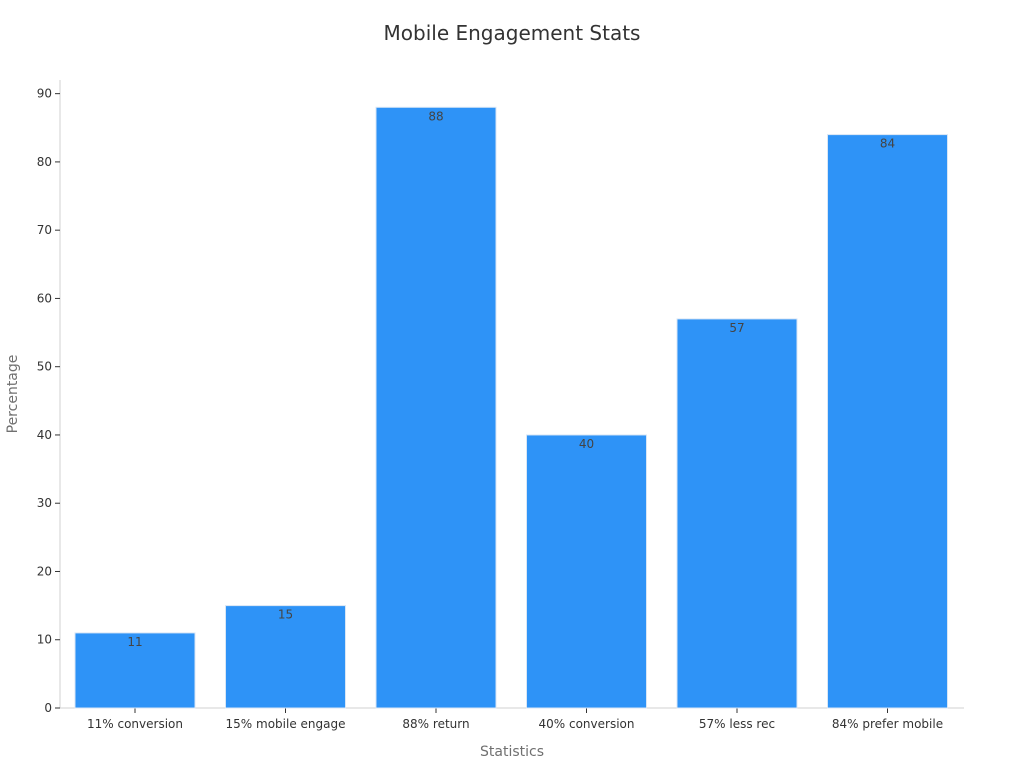 This screenshot has width=1024, height=768. What do you see at coordinates (512, 752) in the screenshot?
I see `x-axis-title: Statistics` at bounding box center [512, 752].